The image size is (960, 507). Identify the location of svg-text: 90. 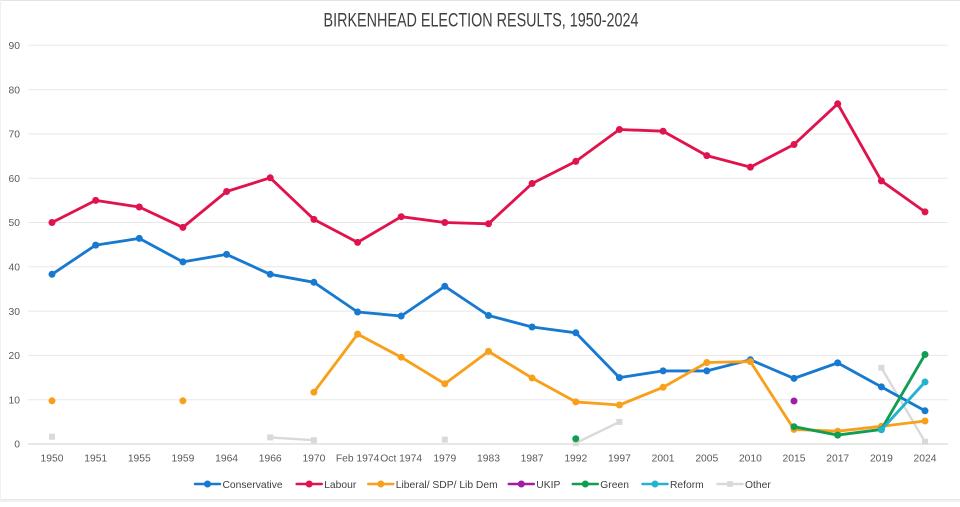
(15, 46).